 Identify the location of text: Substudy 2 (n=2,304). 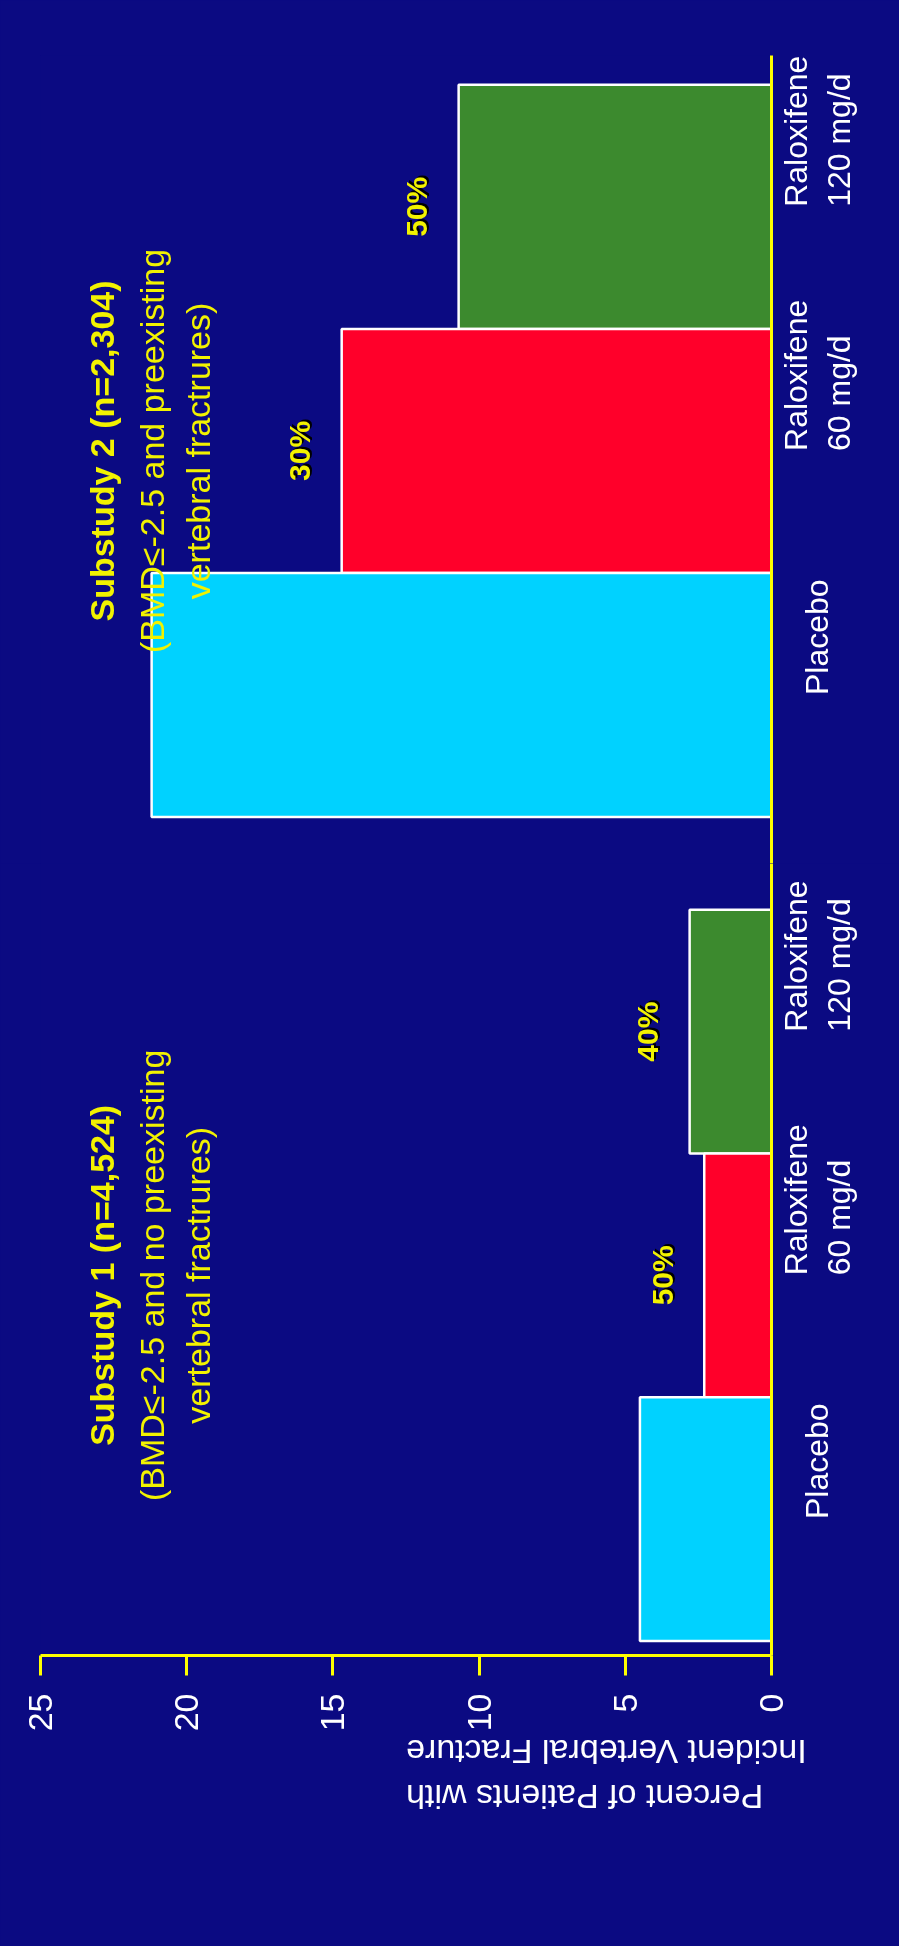
(101, 451).